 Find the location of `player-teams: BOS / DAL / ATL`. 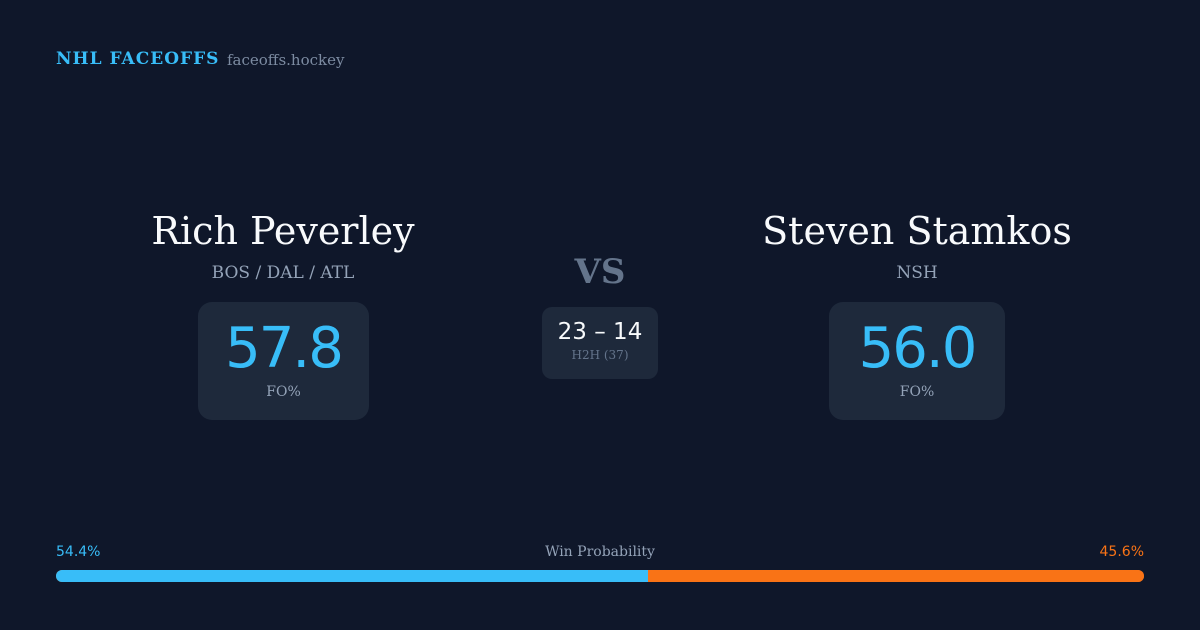

player-teams: BOS / DAL / ATL is located at coordinates (283, 273).